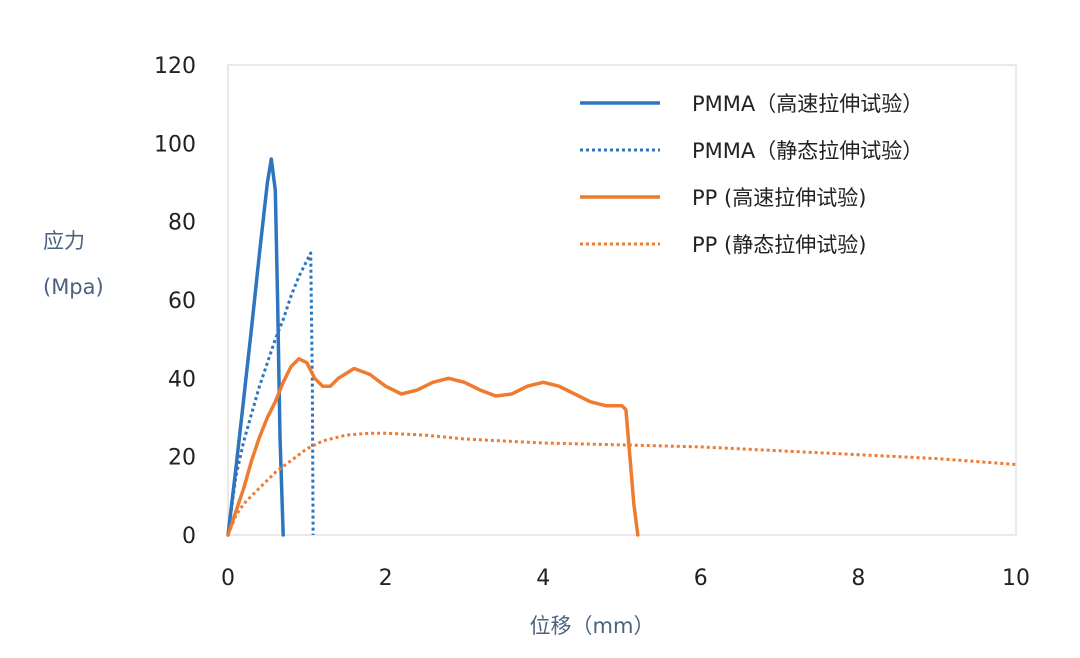 The height and width of the screenshot is (658, 1080). What do you see at coordinates (807, 104) in the screenshot?
I see `legend-label-0: PMMA（高速拉伸试验）` at bounding box center [807, 104].